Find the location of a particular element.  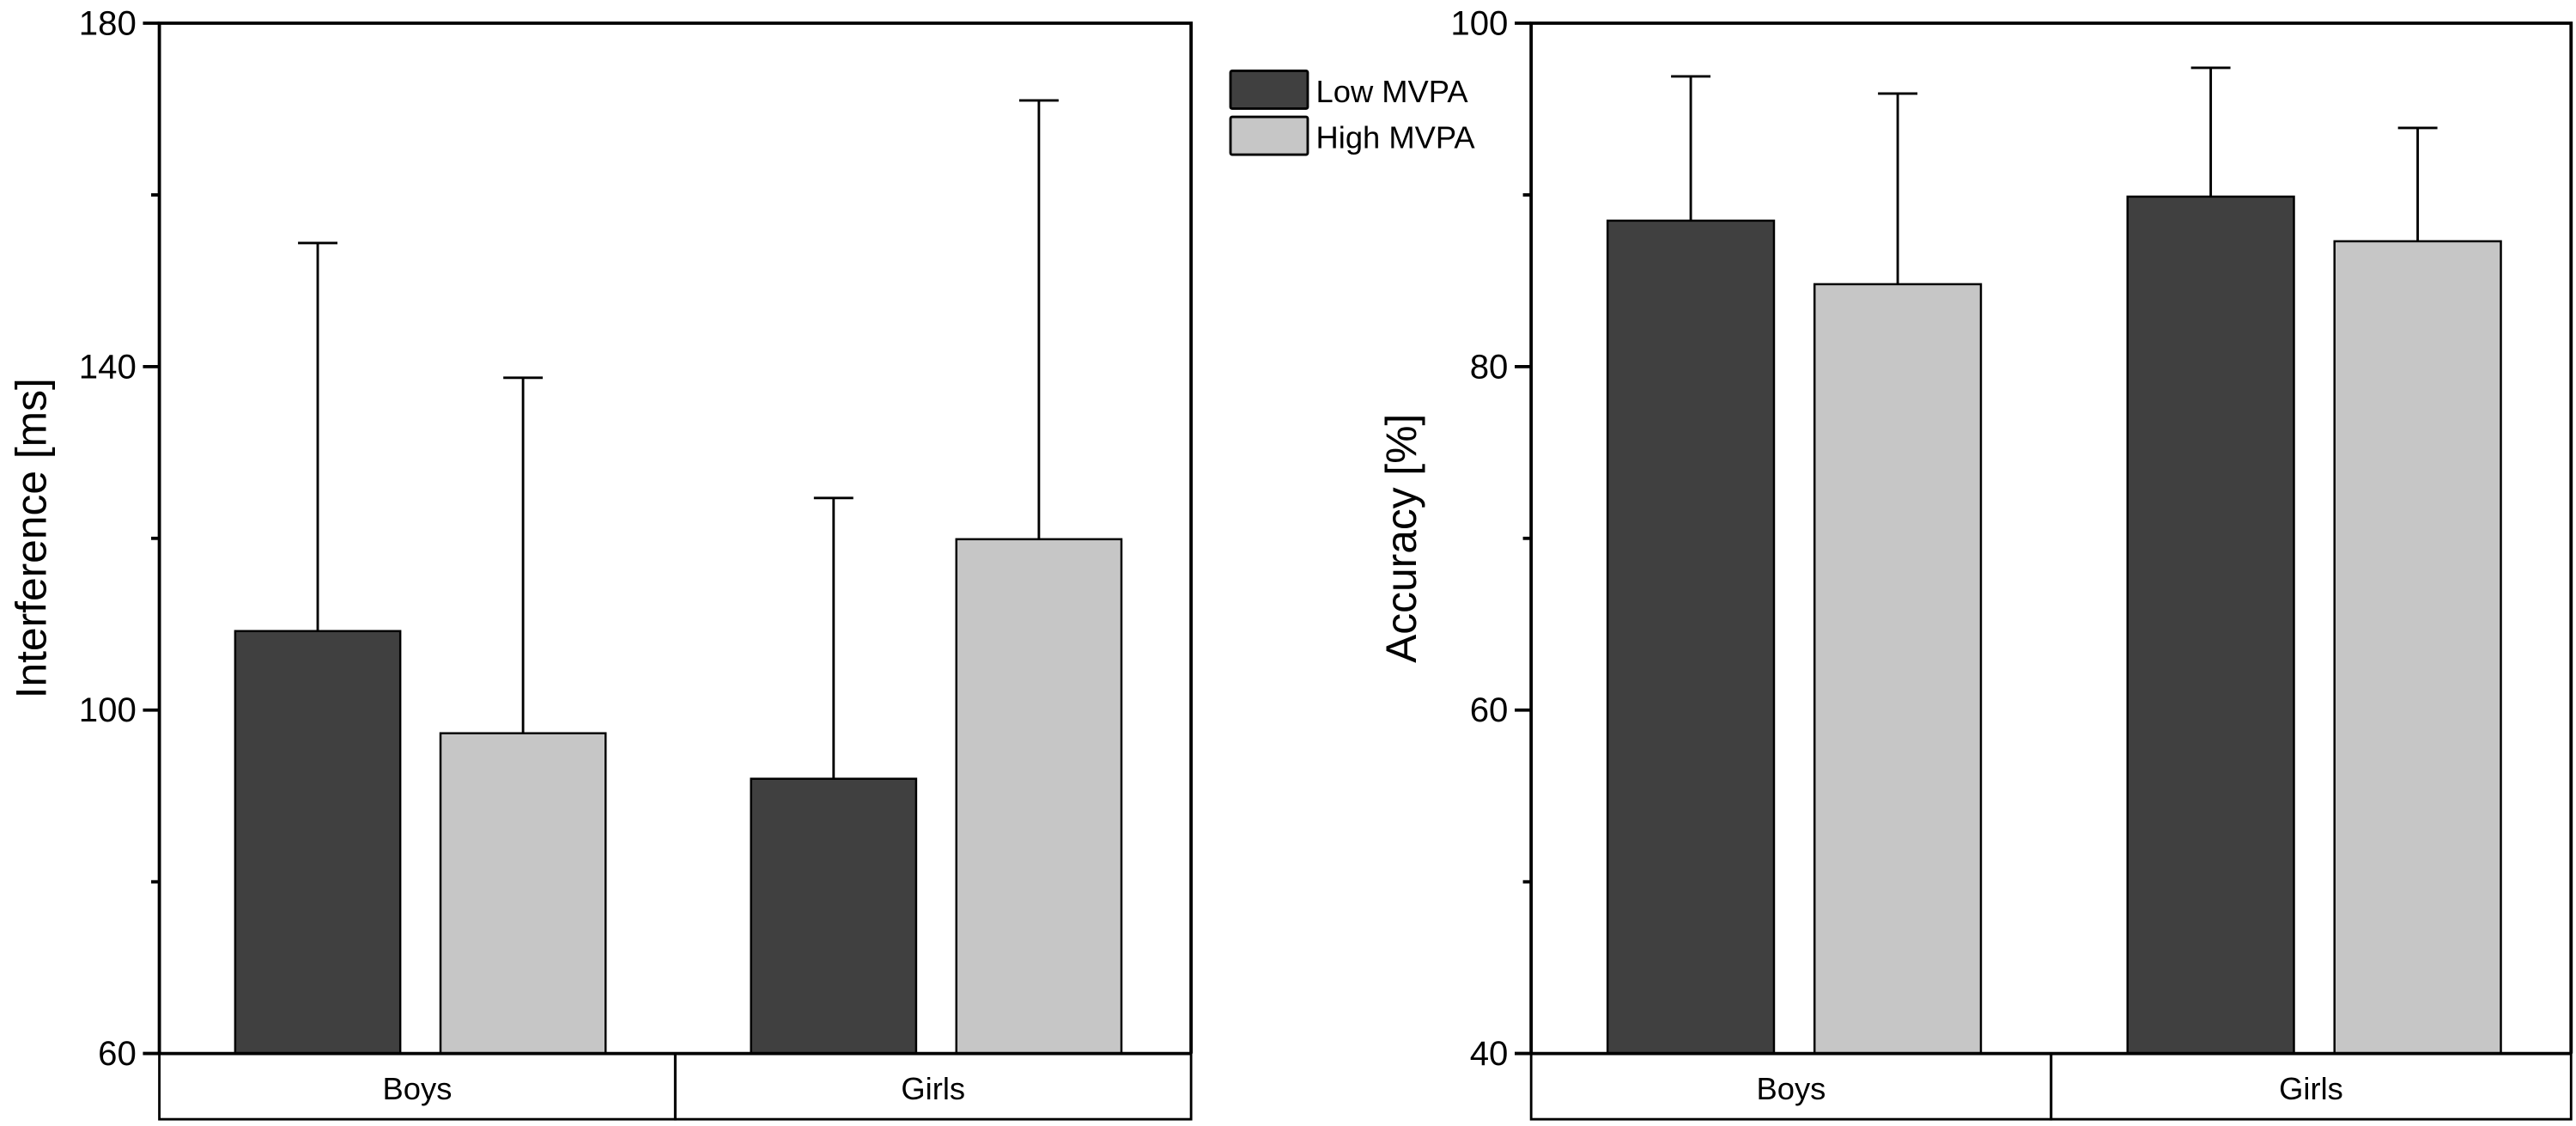

y-tick-label: 80 is located at coordinates (1489, 366).